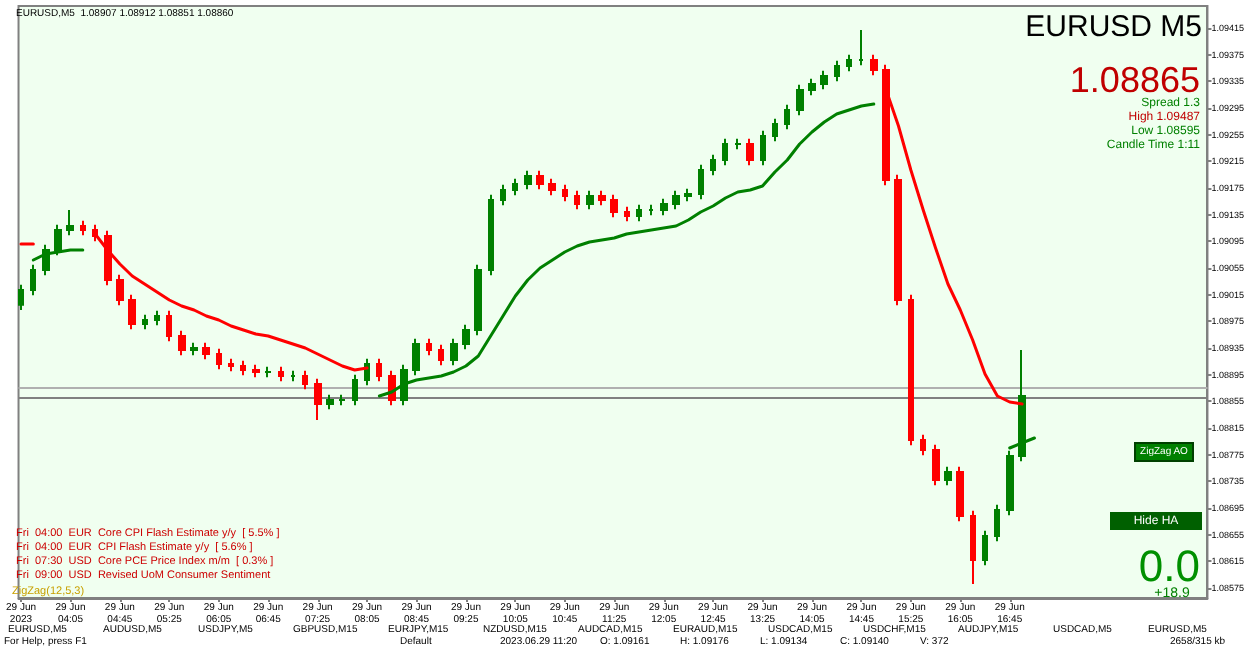  Describe the element at coordinates (1114, 27) in the screenshot. I see `chart-title: EURUSD M5` at that location.